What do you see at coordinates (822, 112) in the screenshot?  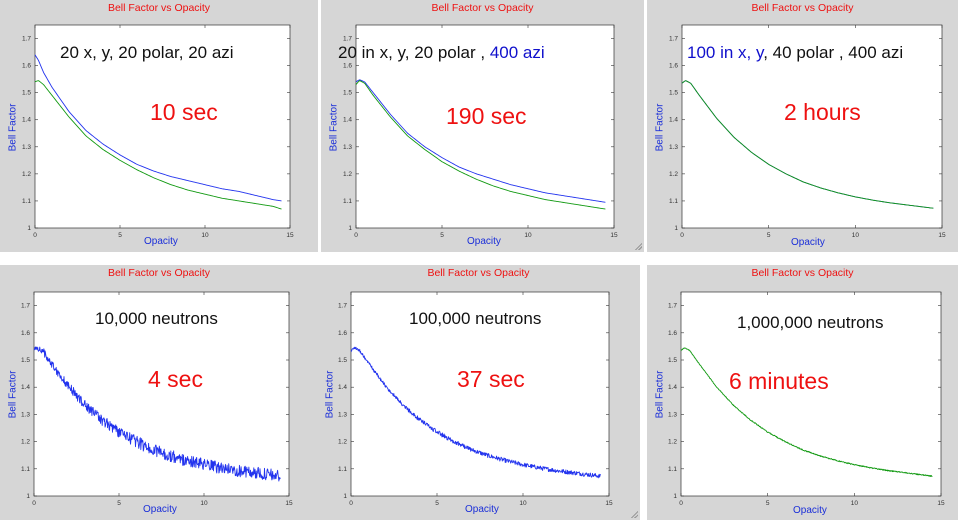 I see `runtime-label: 2 hours` at bounding box center [822, 112].